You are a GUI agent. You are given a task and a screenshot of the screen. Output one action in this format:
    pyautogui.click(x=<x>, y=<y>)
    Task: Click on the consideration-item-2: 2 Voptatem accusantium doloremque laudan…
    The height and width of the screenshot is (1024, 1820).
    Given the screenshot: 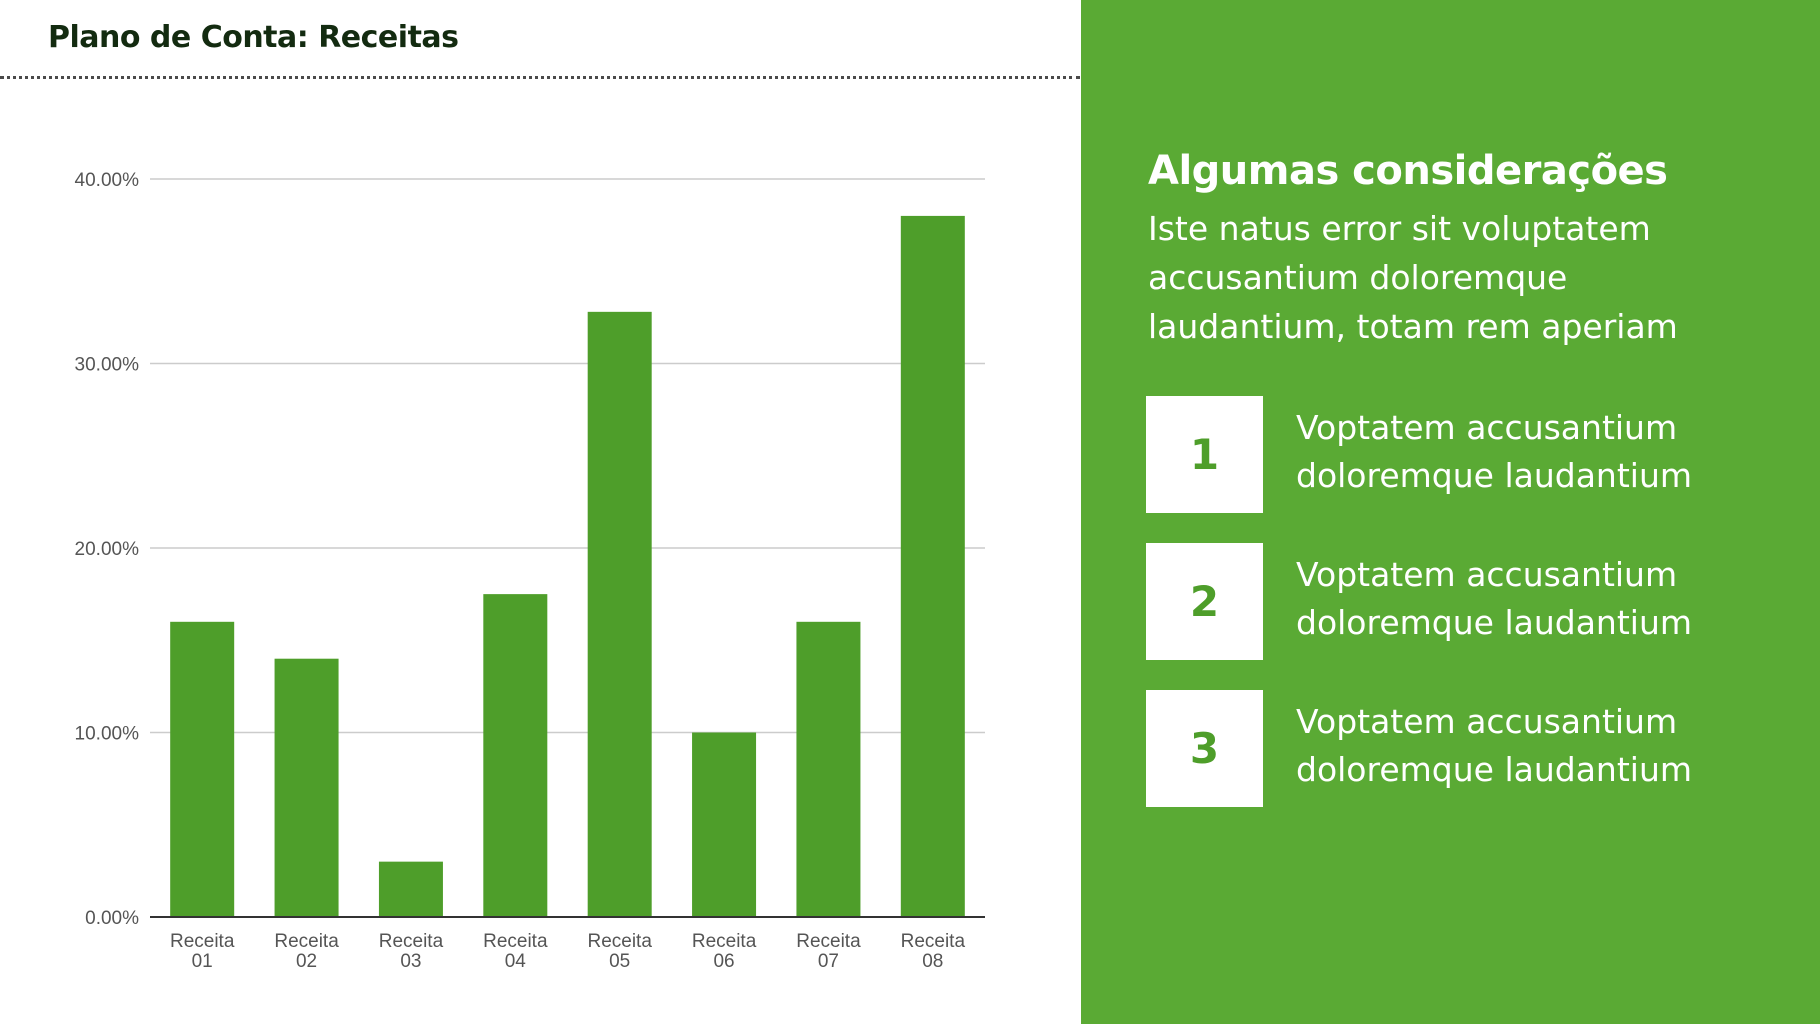 What is the action you would take?
    pyautogui.click(x=1466, y=601)
    